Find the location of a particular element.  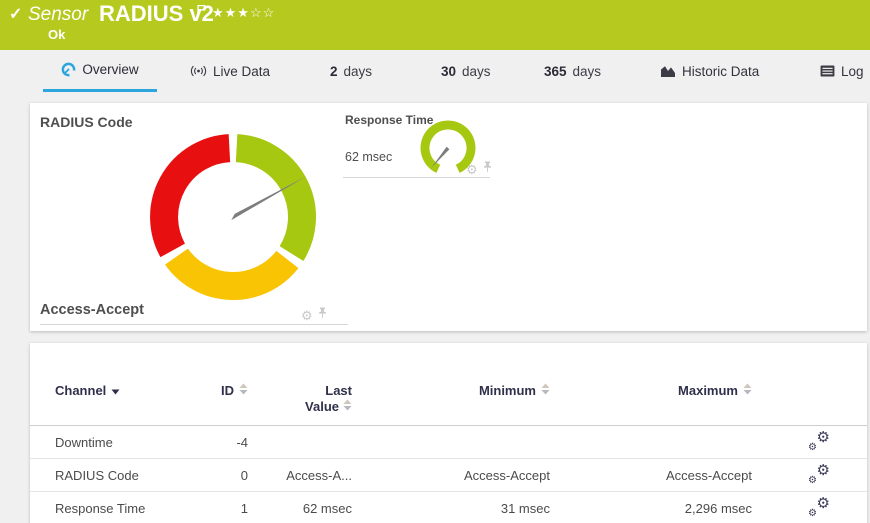

column-header-channel: Channel is located at coordinates (115, 390).